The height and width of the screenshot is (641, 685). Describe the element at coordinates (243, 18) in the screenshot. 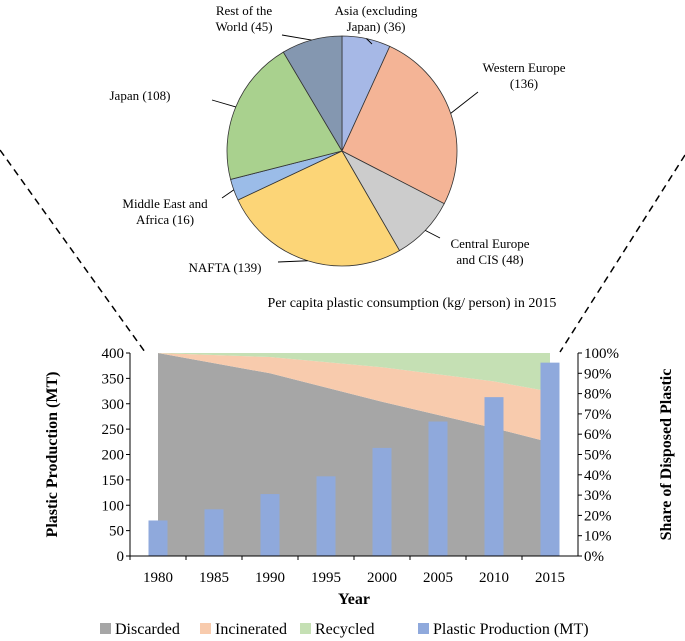

I see `pie-slice-label: Rest of the World (45)` at that location.